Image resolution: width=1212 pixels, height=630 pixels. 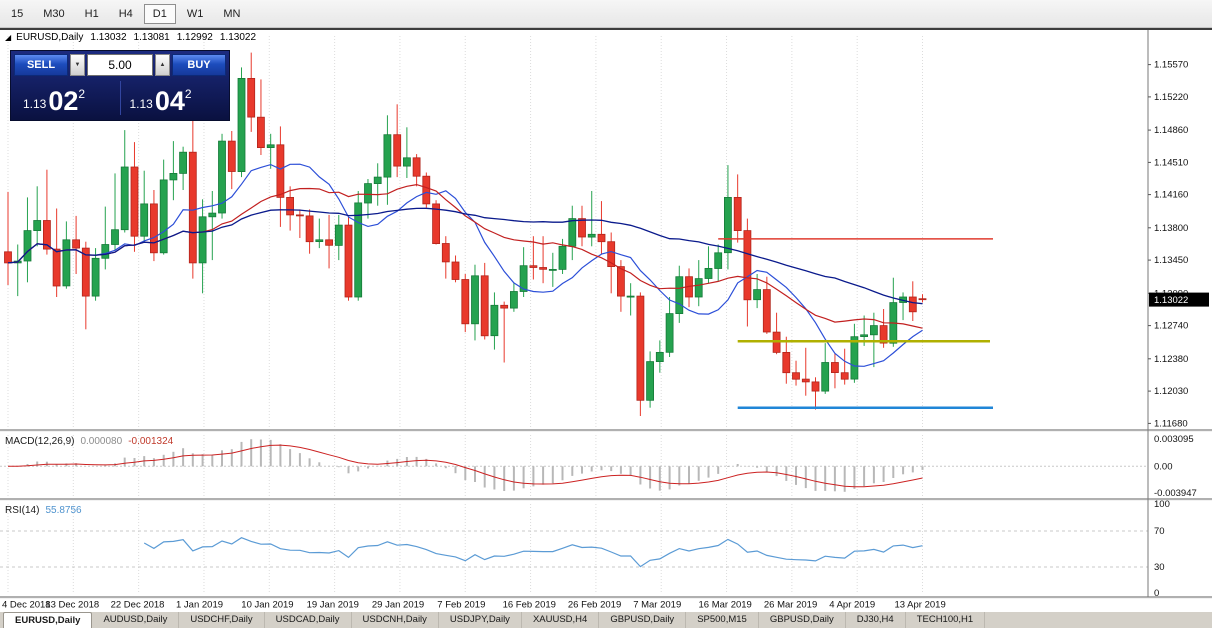 I want to click on timeframe-m30: M30, so click(x=53, y=14).